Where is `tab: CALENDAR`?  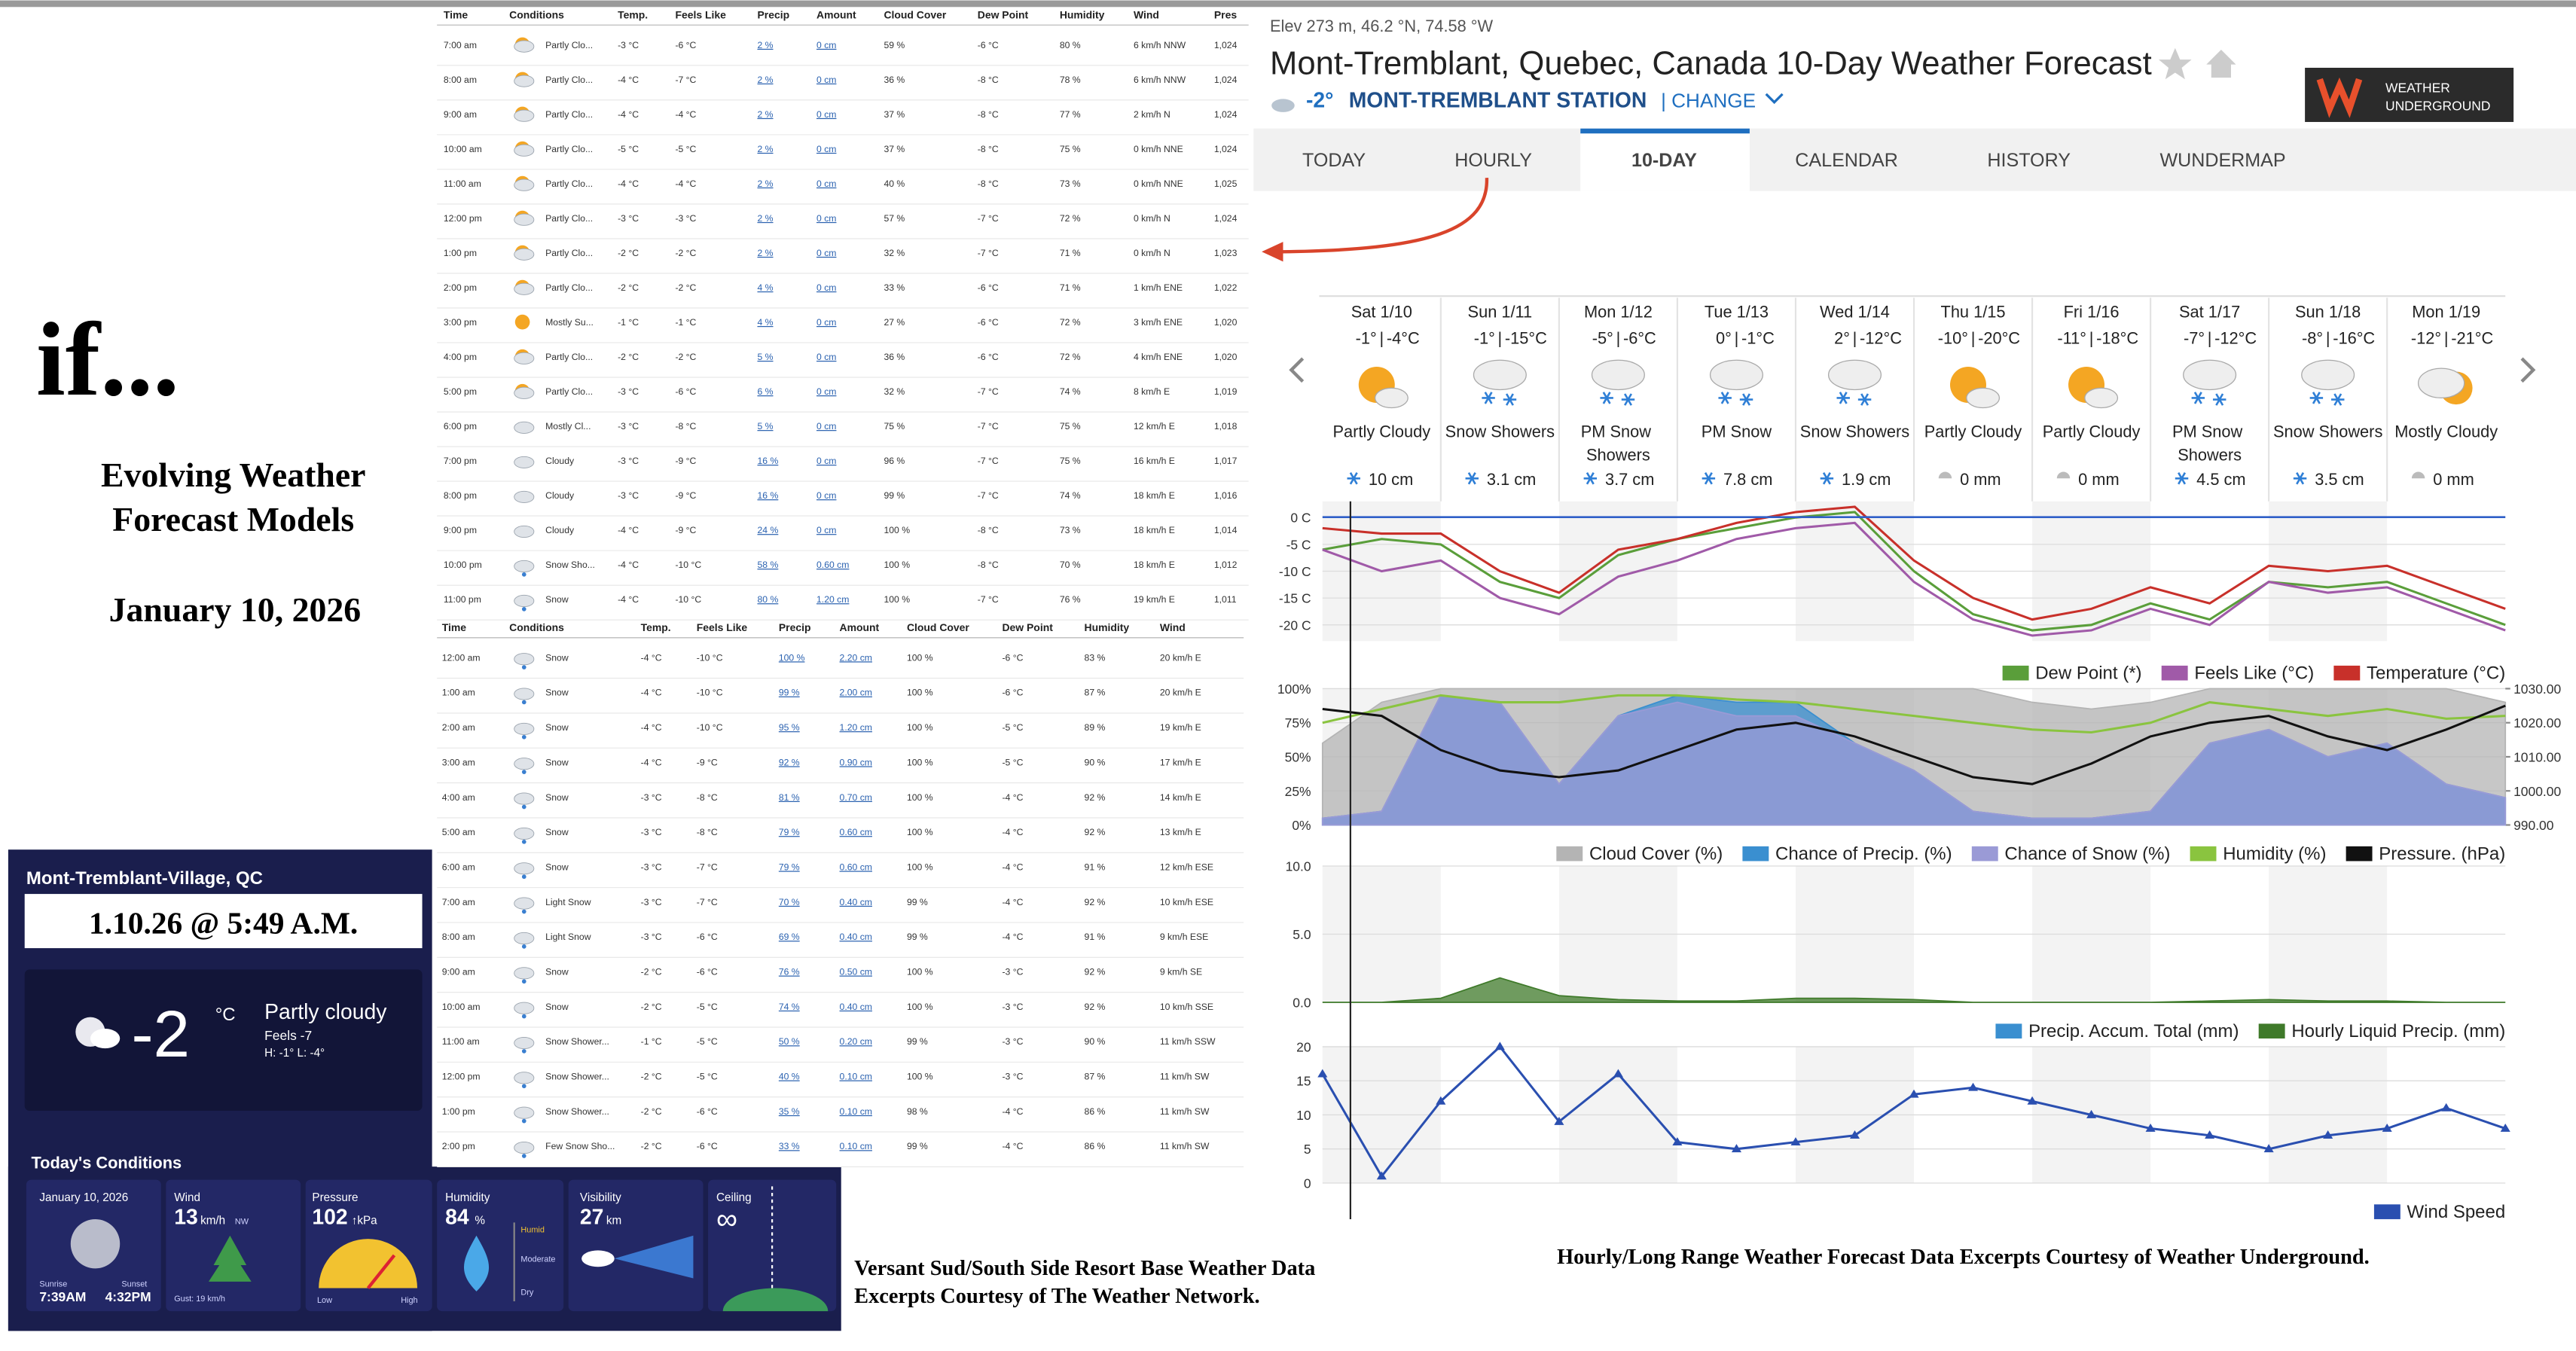
tab: CALENDAR is located at coordinates (1847, 160).